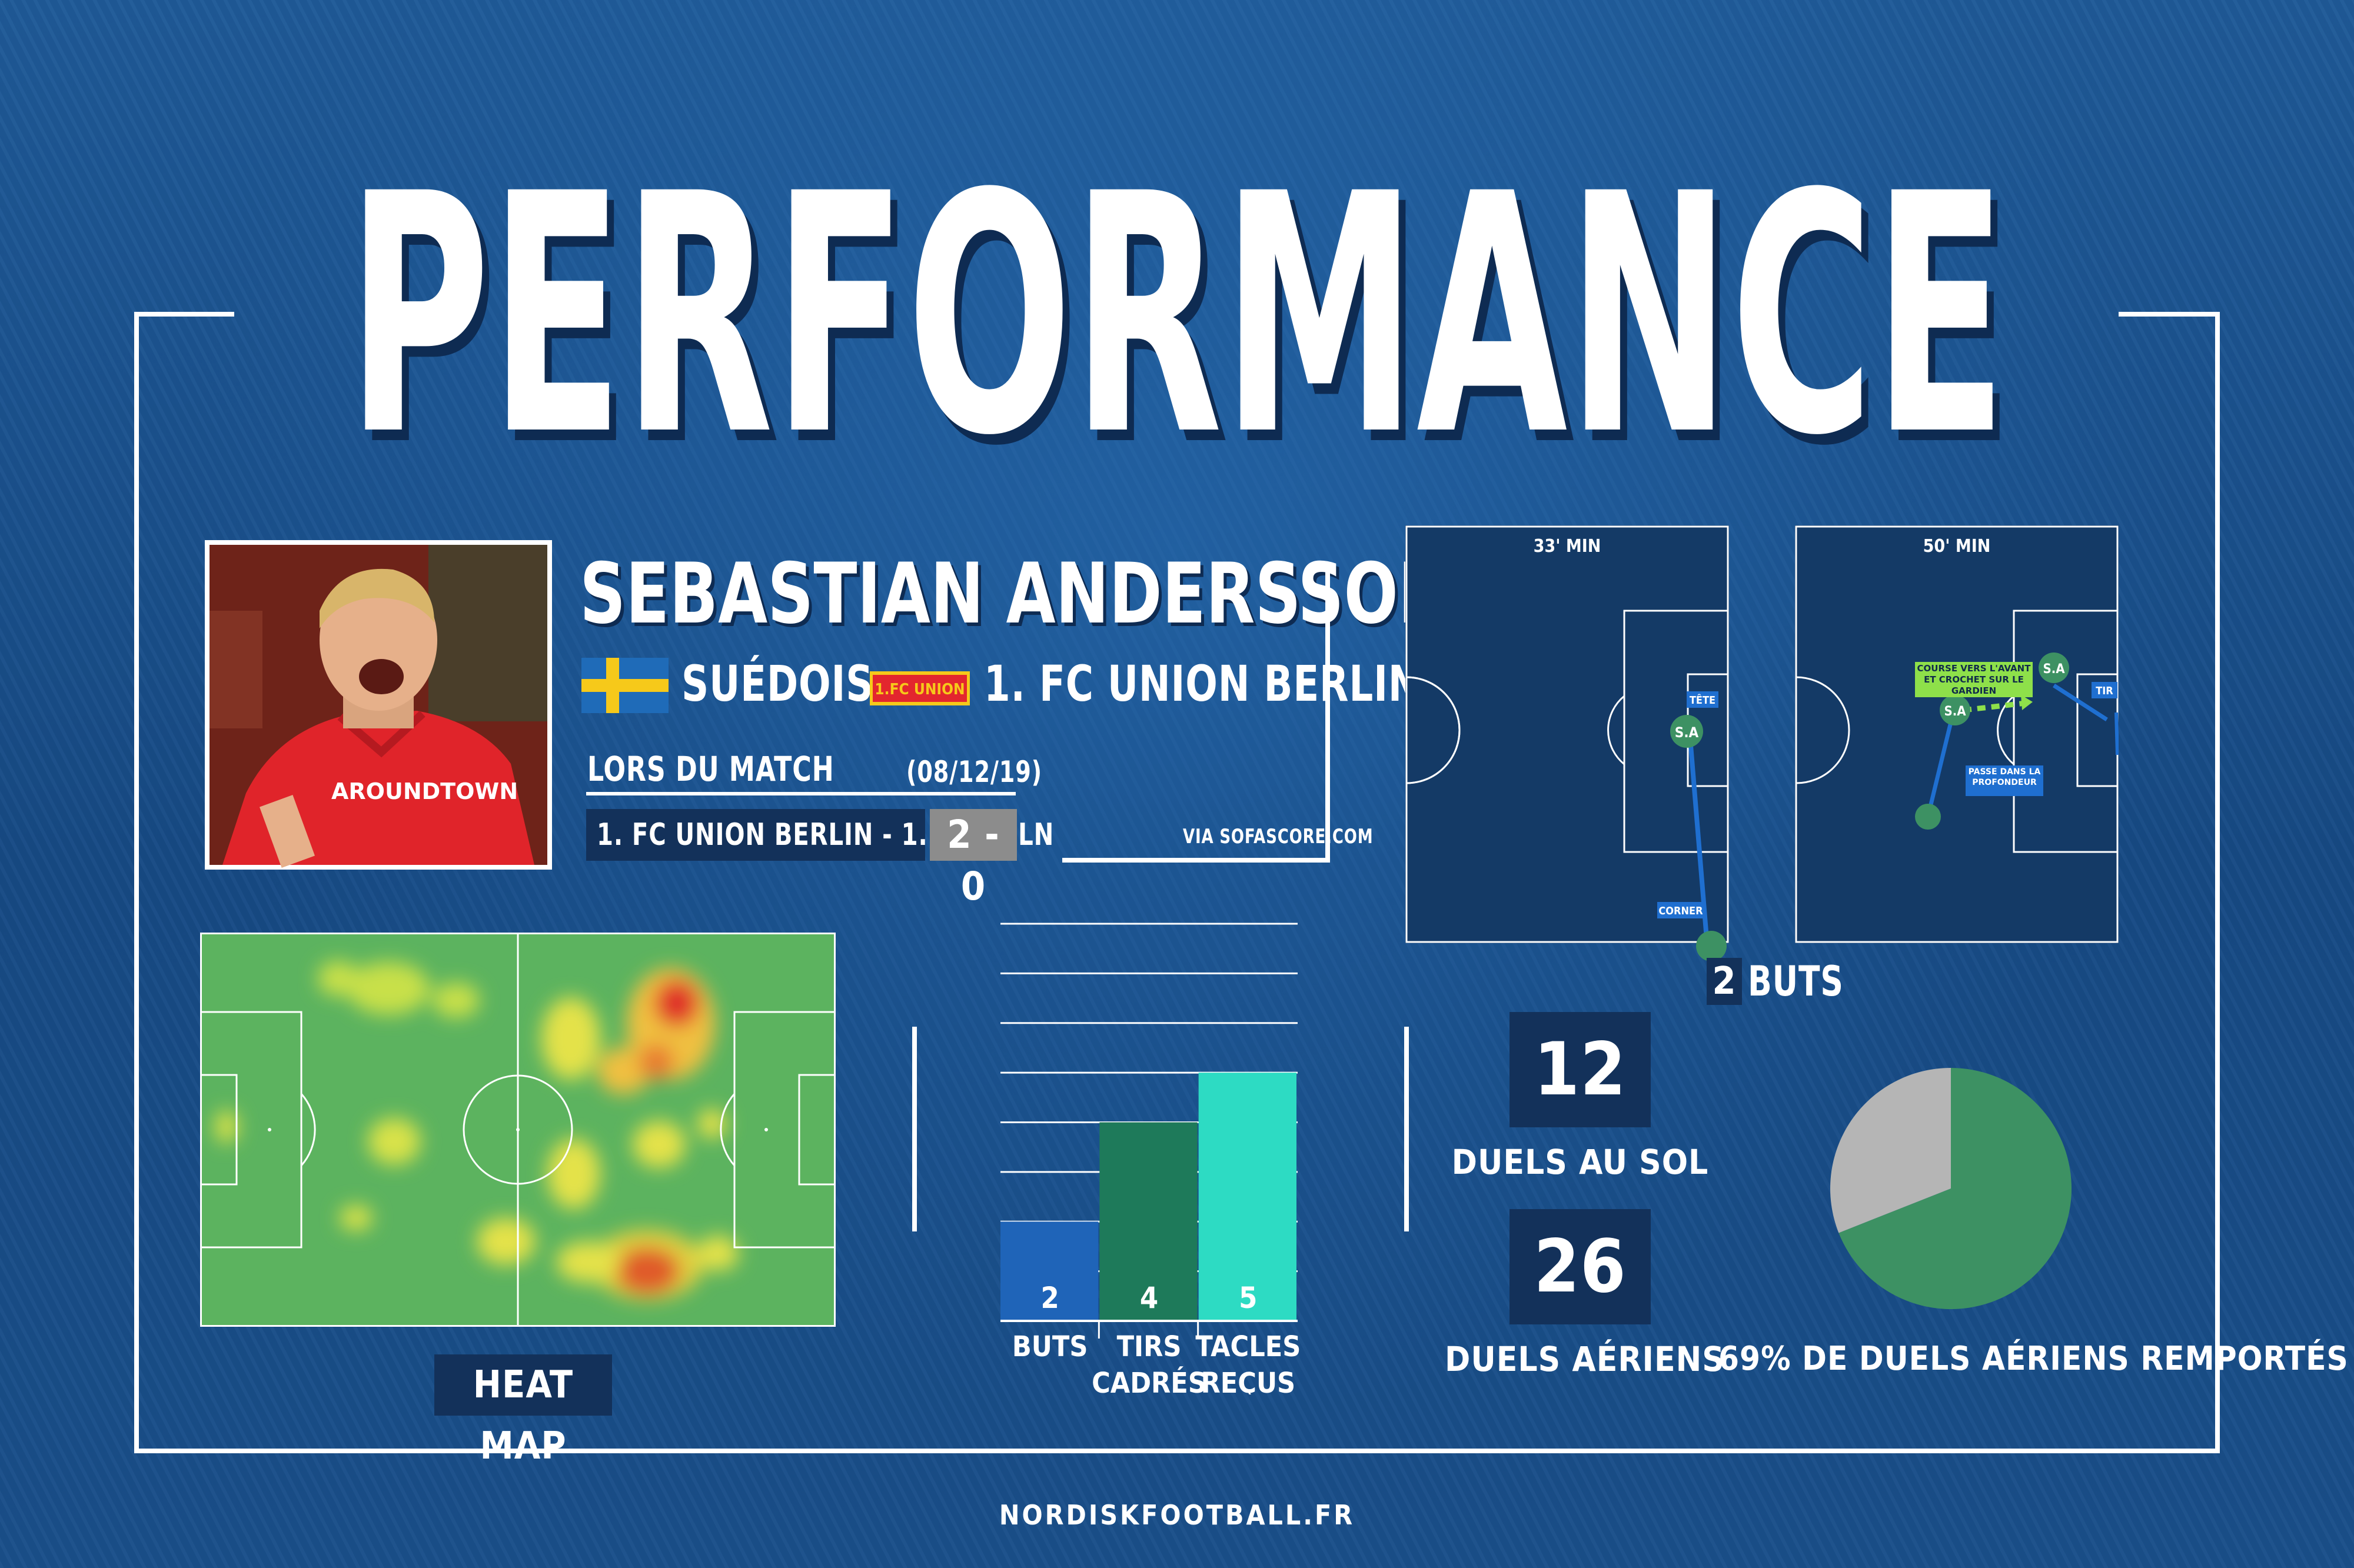  I want to click on pitch1-player-tag: S.A, so click(1687, 732).